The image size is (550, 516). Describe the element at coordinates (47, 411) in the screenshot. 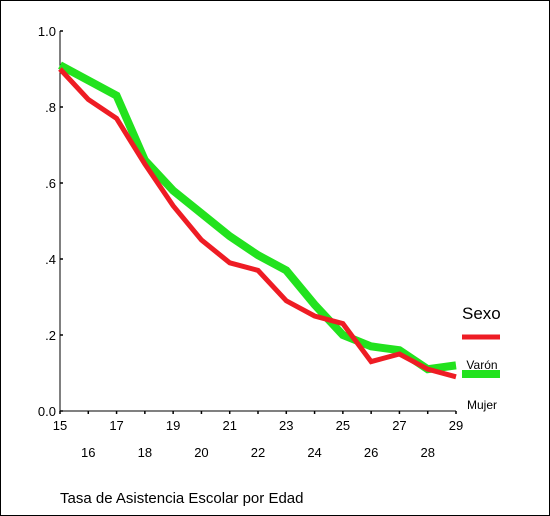

I see `y-tick-label: 0.0` at that location.